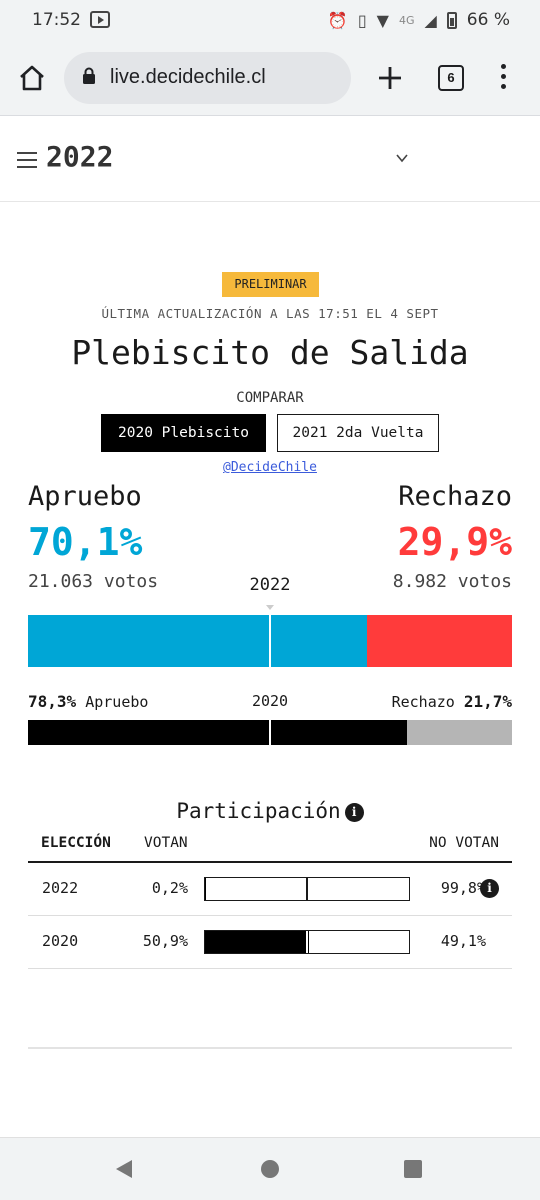 The image size is (540, 1200). I want to click on caret-down-icon, so click(270, 607).